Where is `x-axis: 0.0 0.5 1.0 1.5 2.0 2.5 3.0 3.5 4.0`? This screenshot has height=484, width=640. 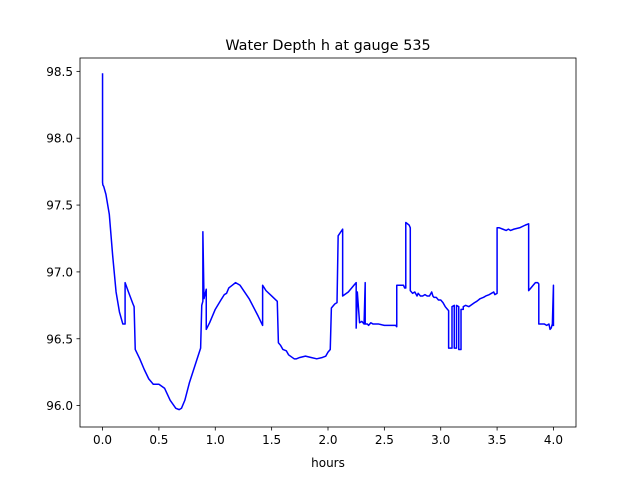
x-axis: 0.0 0.5 1.0 1.5 2.0 2.5 3.0 3.5 4.0 is located at coordinates (328, 437).